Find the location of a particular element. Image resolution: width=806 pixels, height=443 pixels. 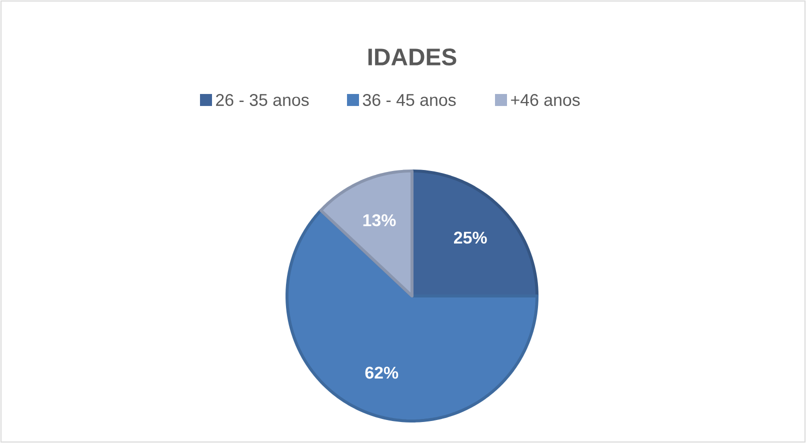

legend-label: +46 anos is located at coordinates (545, 100).